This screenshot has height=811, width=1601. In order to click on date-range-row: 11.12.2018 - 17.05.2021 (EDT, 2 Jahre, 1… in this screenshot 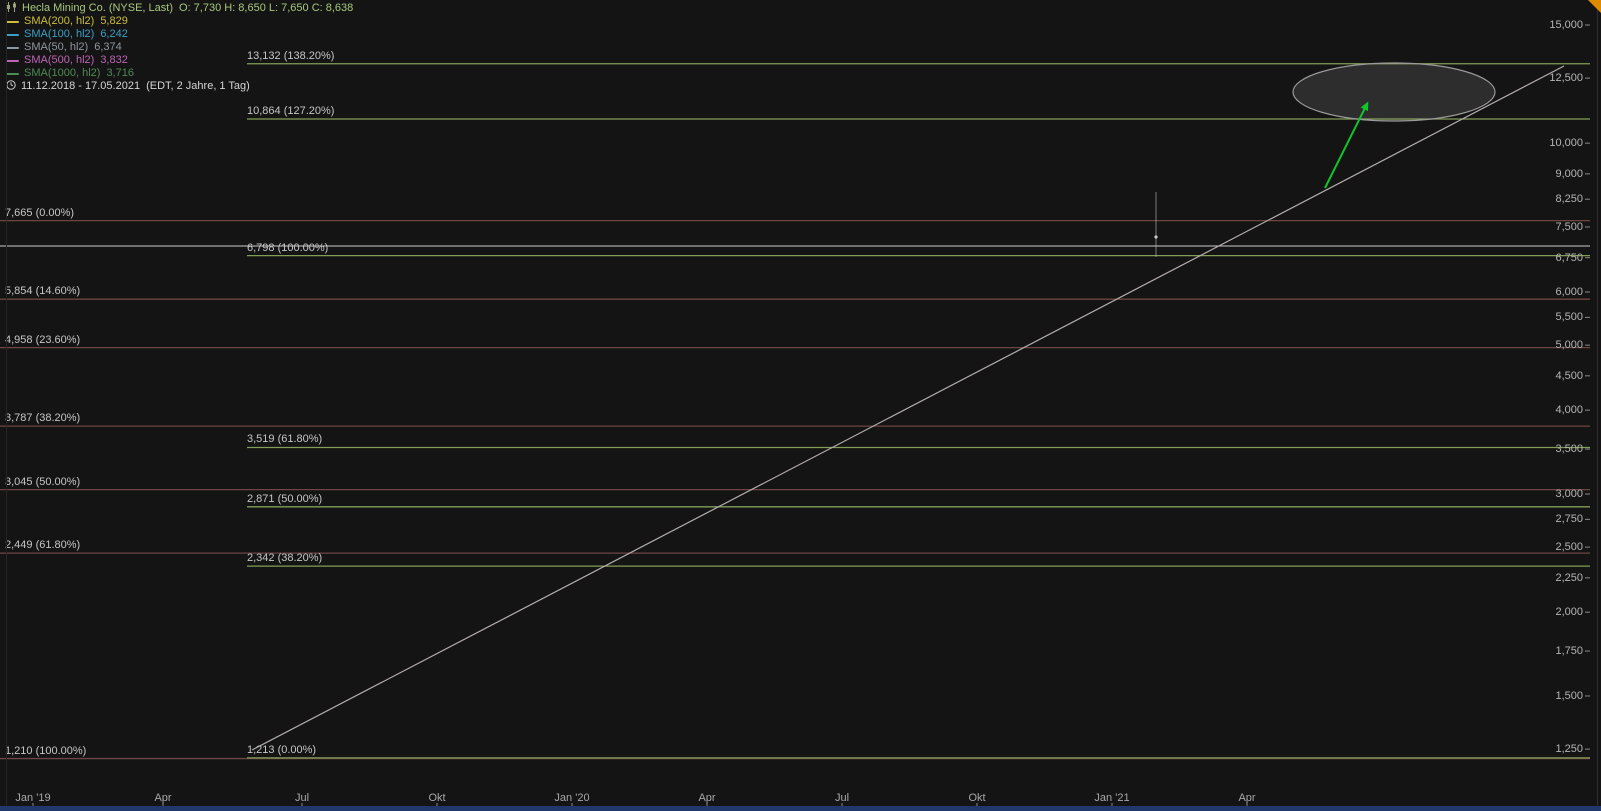, I will do `click(179, 86)`.